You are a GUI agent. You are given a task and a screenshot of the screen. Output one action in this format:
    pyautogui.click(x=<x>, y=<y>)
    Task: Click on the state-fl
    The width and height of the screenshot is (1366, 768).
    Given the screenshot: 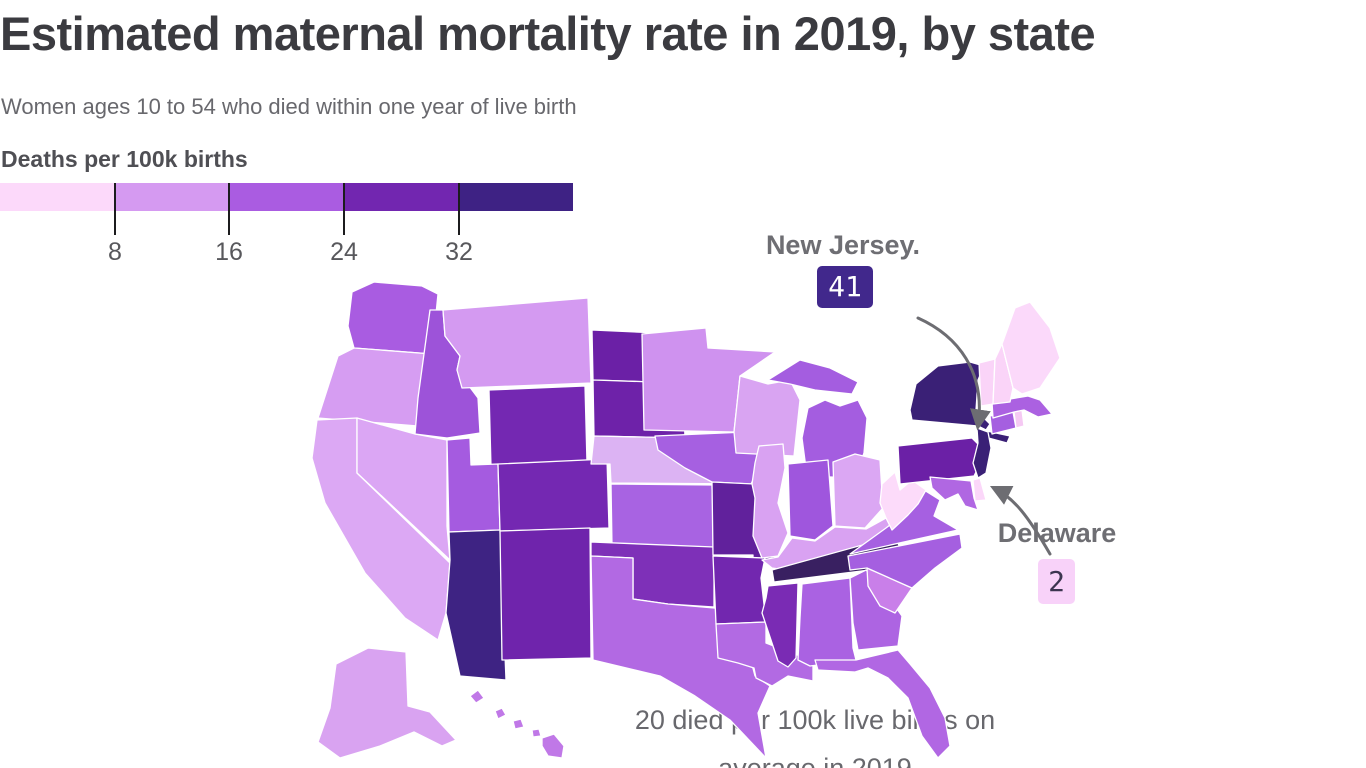 What is the action you would take?
    pyautogui.click(x=882, y=704)
    